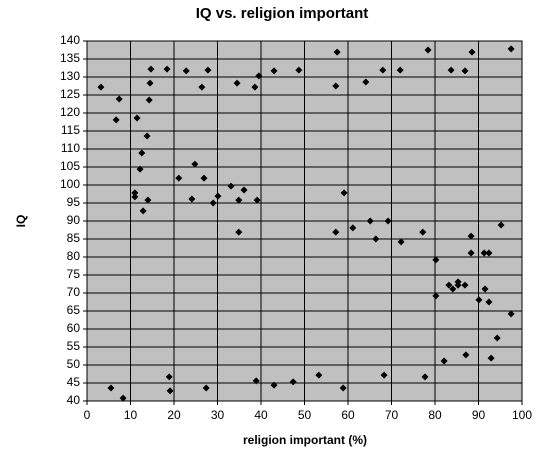 The height and width of the screenshot is (458, 544). Describe the element at coordinates (74, 220) in the screenshot. I see `y-tick-label: 90` at that location.